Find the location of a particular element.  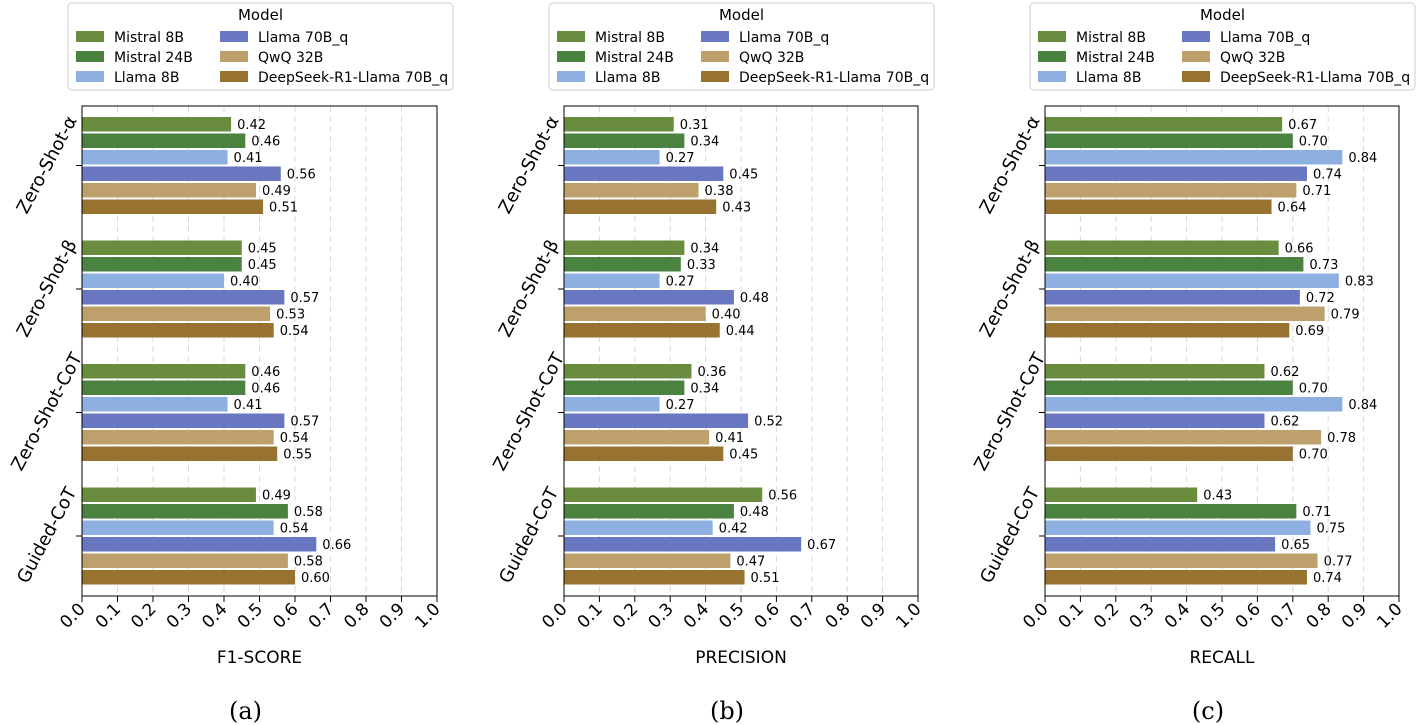

value-label: 0.48 is located at coordinates (754, 512).